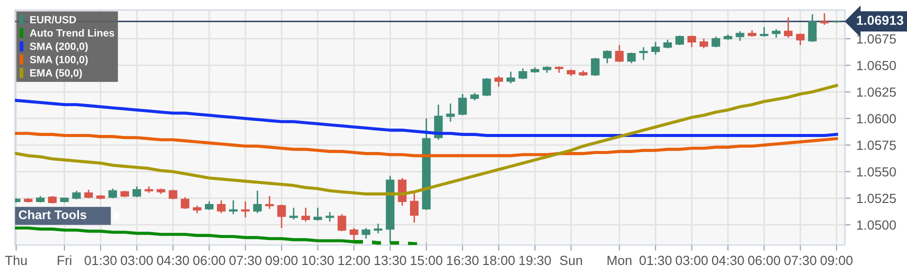  What do you see at coordinates (463, 261) in the screenshot?
I see `x-tick-label: 16:30` at bounding box center [463, 261].